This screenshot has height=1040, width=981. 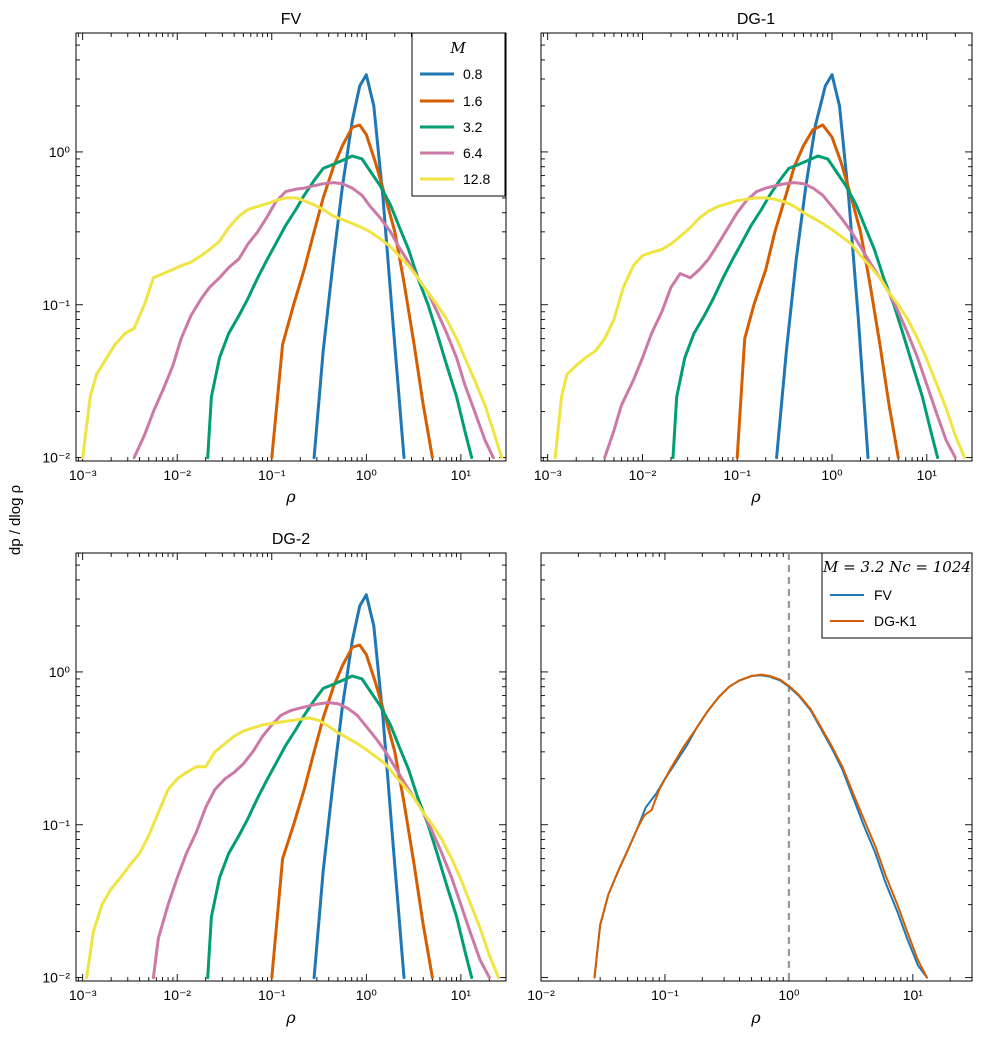 I want to click on legend: M = 3.2 Nc = 1024 FV DG-K1, so click(x=897, y=595).